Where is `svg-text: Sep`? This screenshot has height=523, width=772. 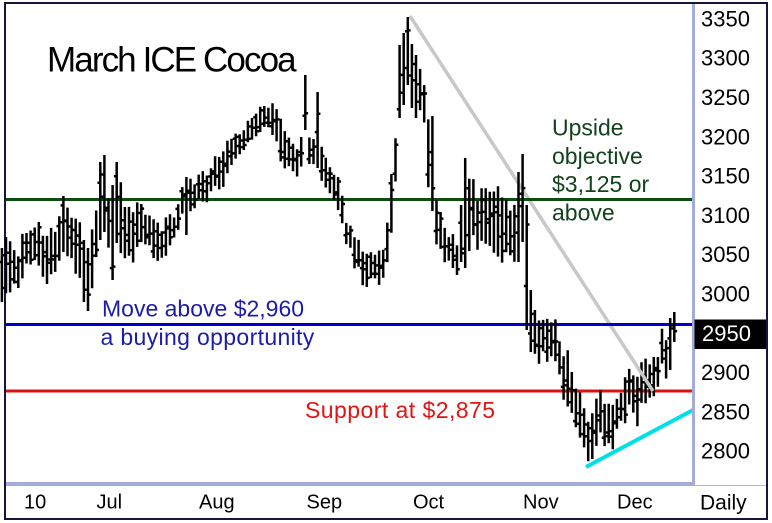 svg-text: Sep is located at coordinates (325, 503).